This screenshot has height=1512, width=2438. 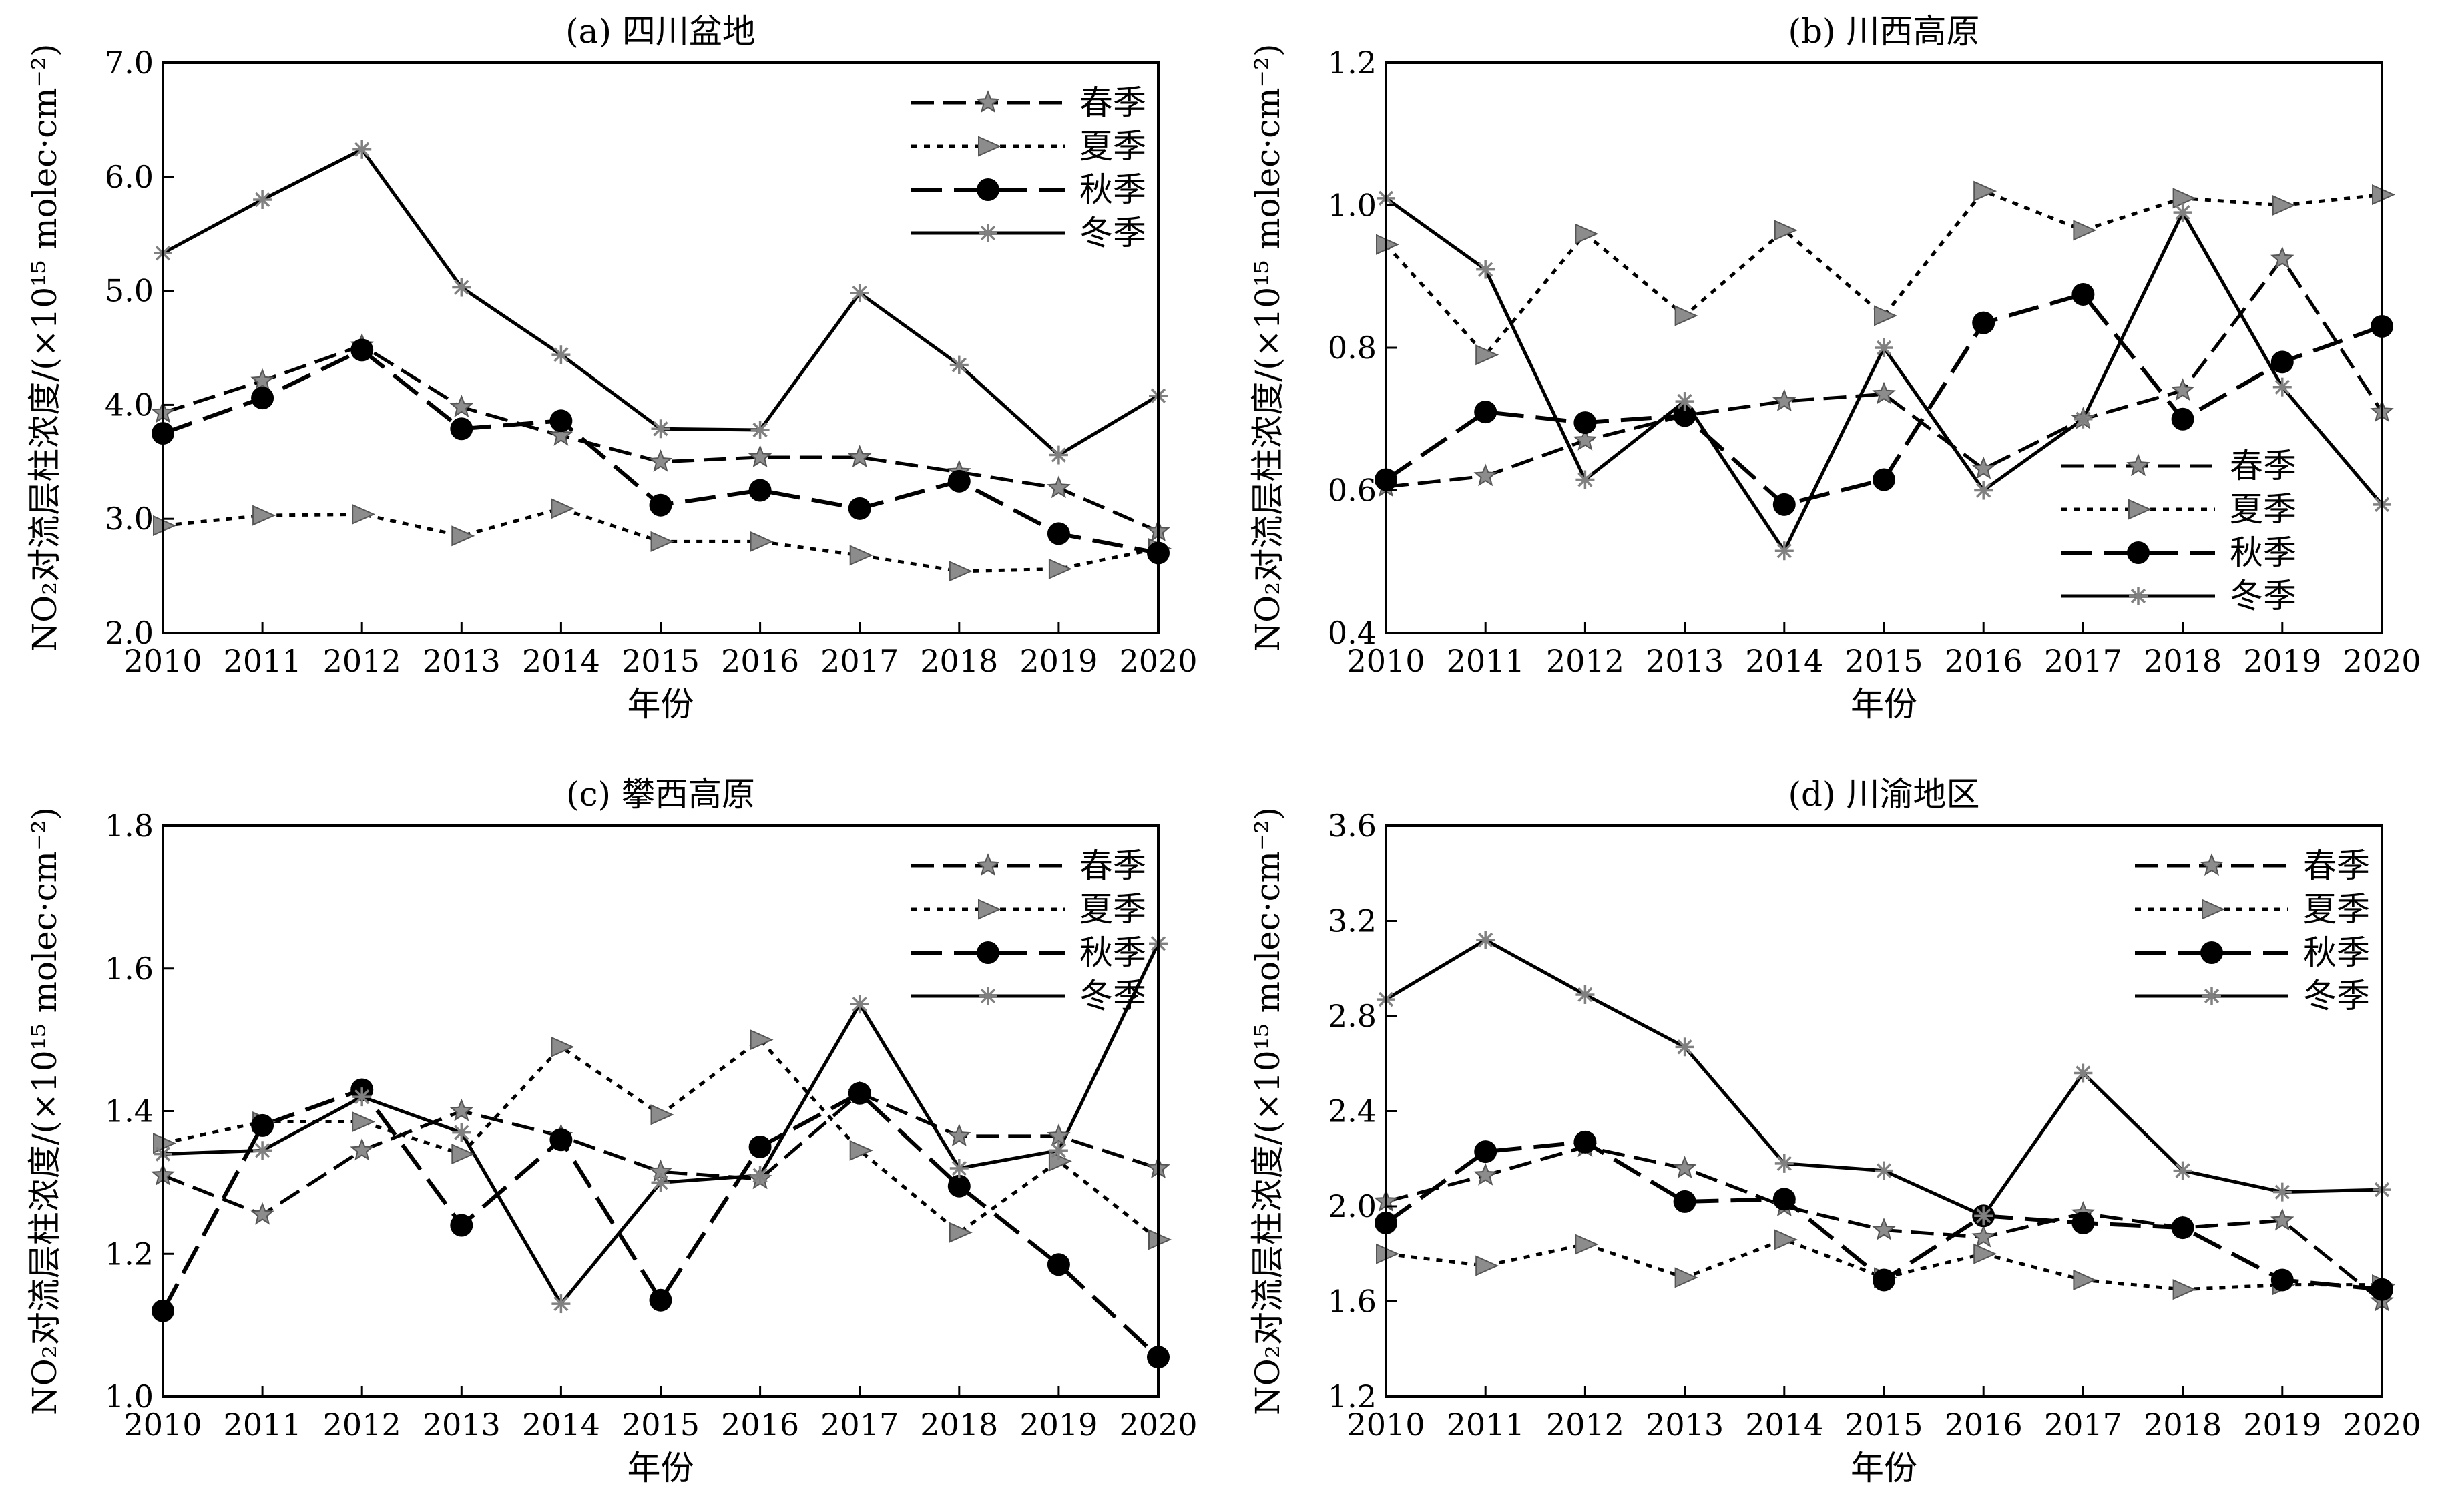 What do you see at coordinates (129, 633) in the screenshot?
I see `y-tick-label: 2.0` at bounding box center [129, 633].